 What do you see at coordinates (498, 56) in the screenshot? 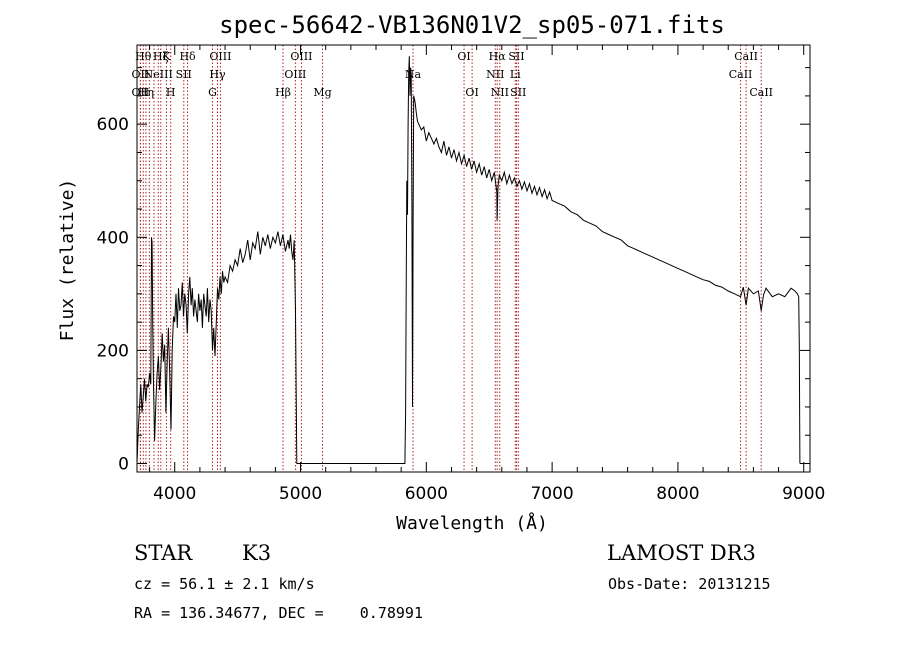
I see `line-label: Hα` at bounding box center [498, 56].